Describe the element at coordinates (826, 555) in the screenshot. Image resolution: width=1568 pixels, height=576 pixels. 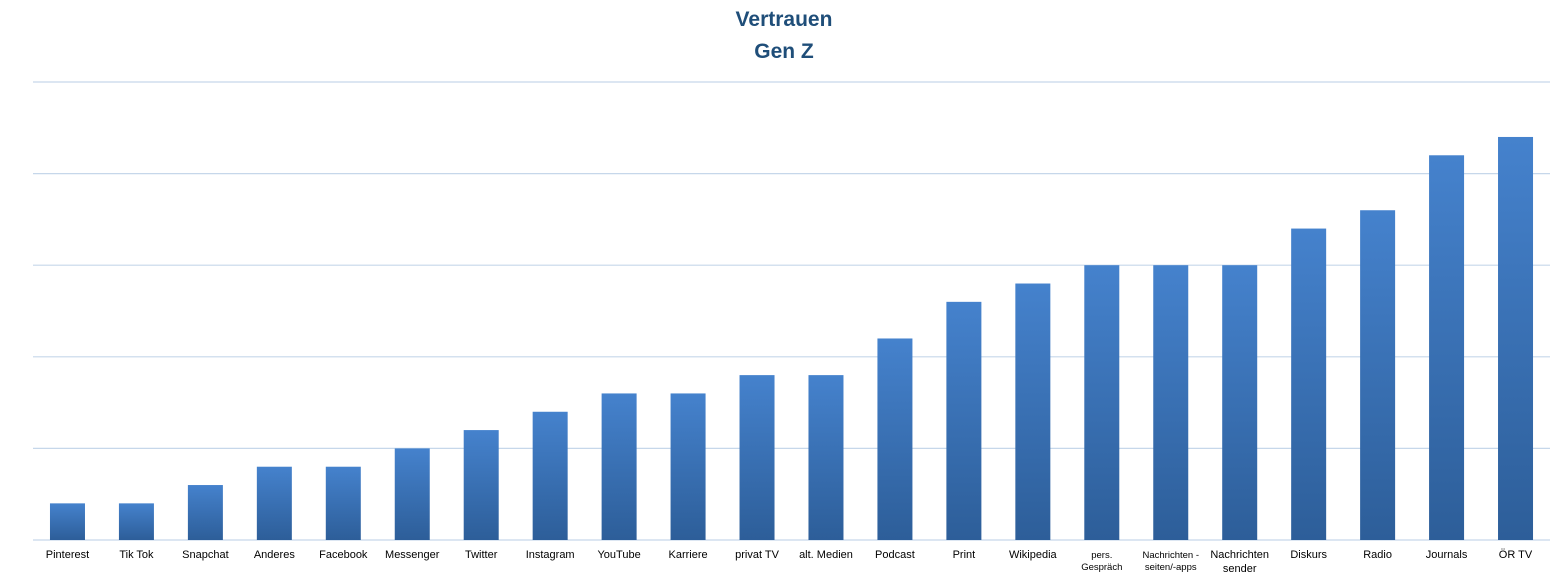
I see `x-tick-label: alt. Medien` at that location.